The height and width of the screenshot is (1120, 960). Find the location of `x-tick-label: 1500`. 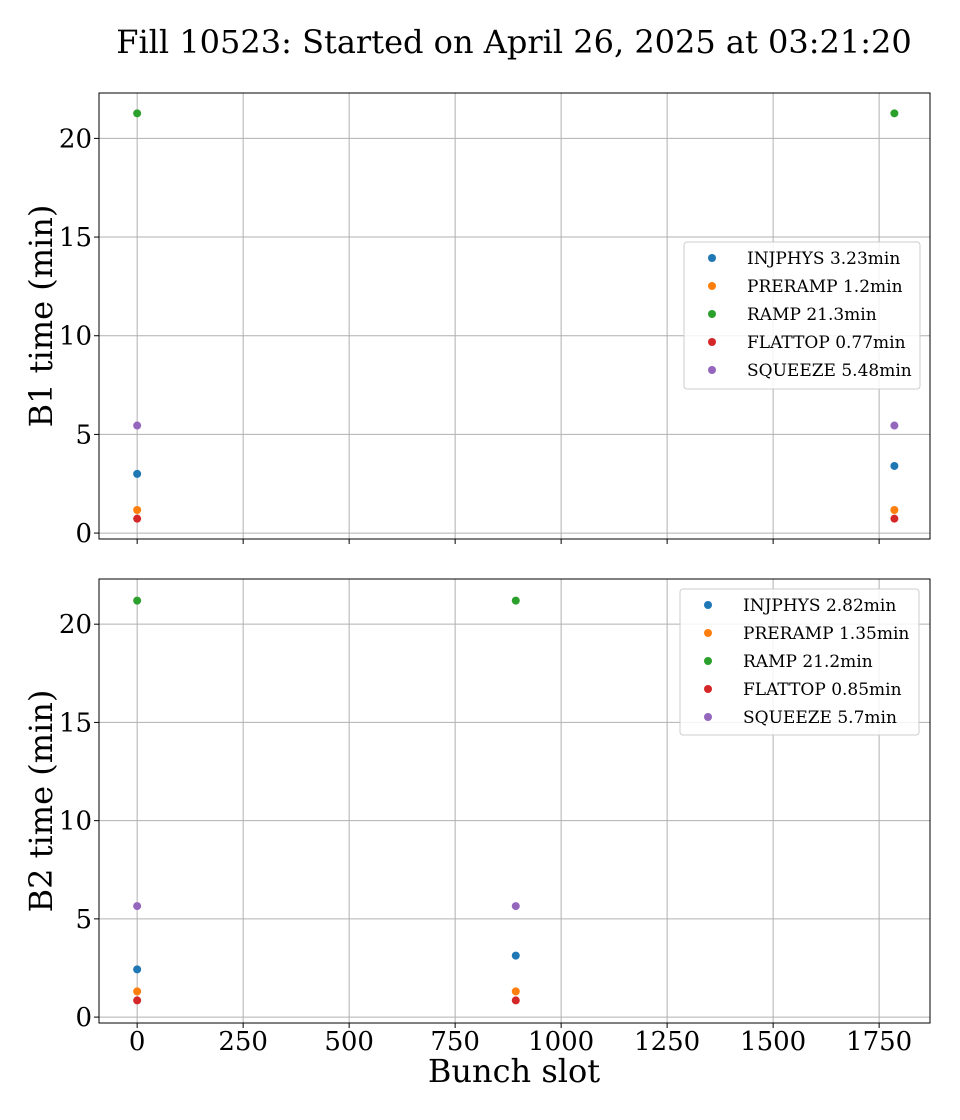

x-tick-label: 1500 is located at coordinates (773, 1042).